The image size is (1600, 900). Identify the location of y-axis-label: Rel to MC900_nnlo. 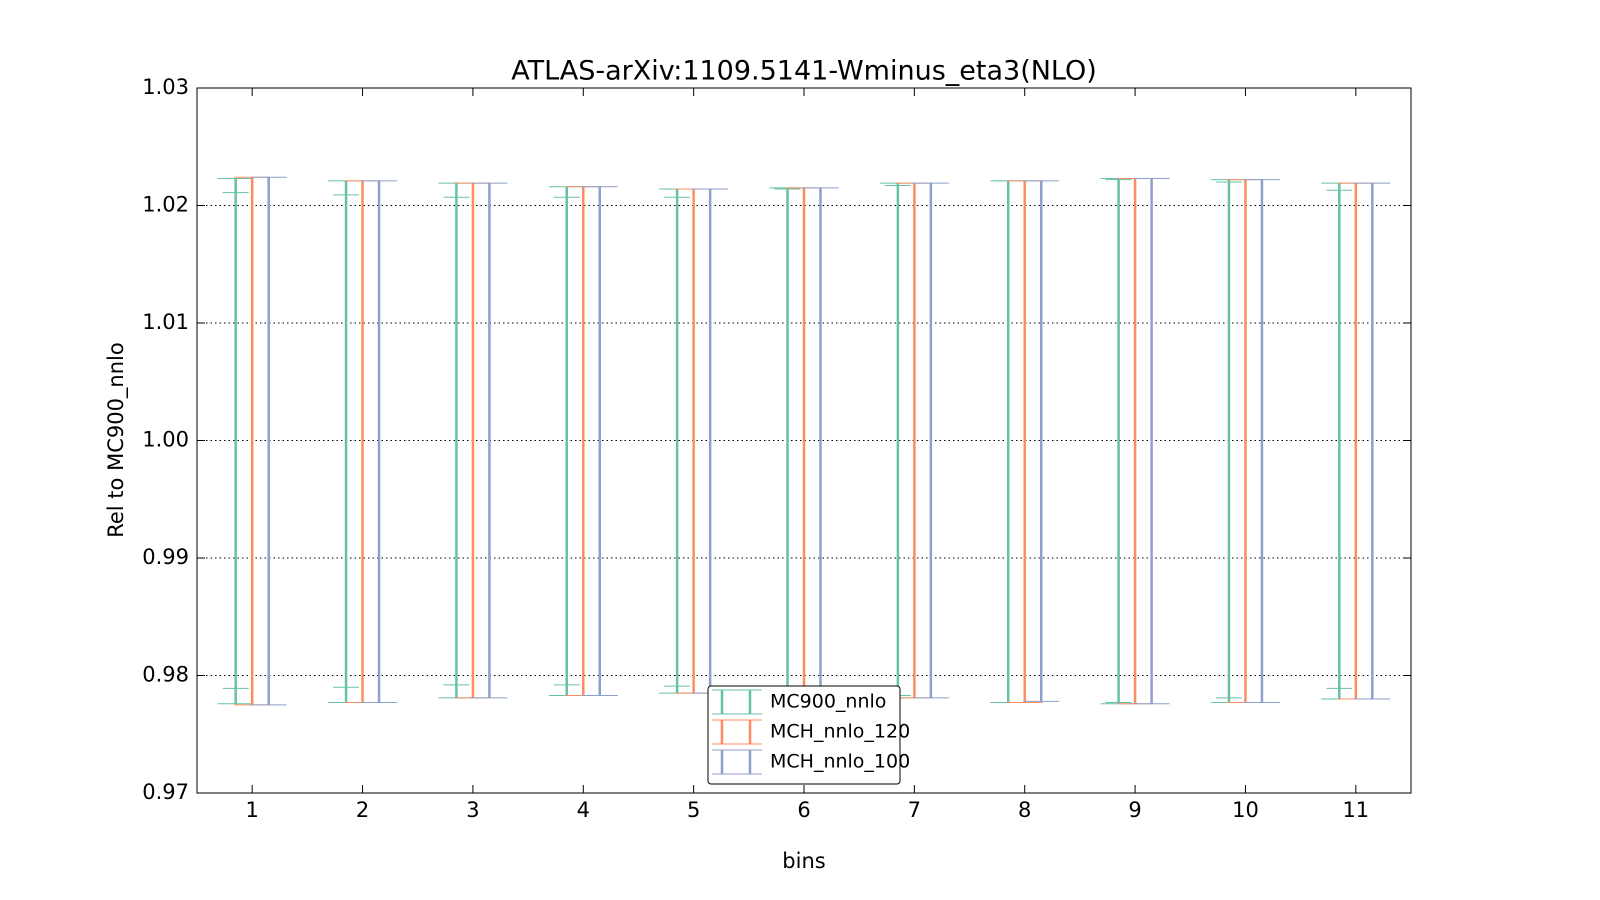
(116, 440).